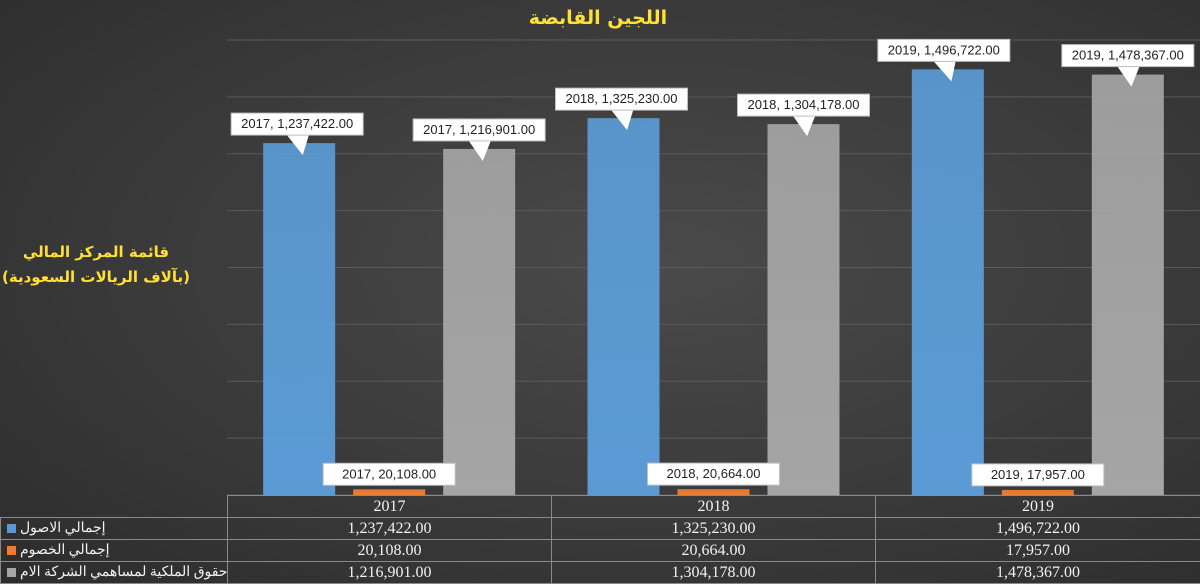 The width and height of the screenshot is (1200, 584). What do you see at coordinates (713, 550) in the screenshot?
I see `table-cell: 20,664.00` at bounding box center [713, 550].